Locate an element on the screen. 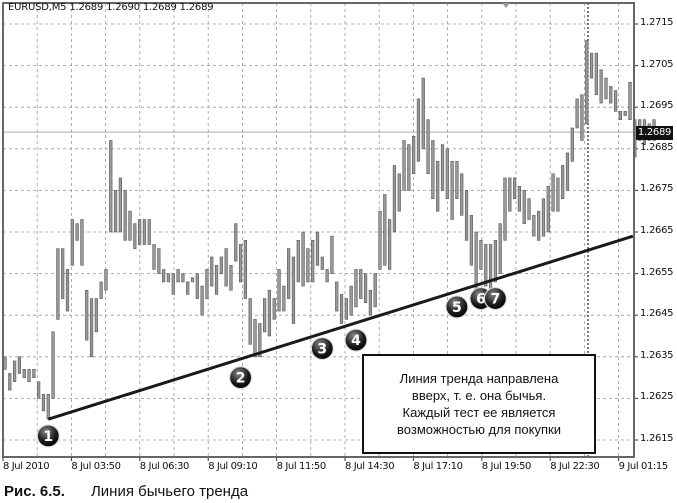 Image resolution: width=677 pixels, height=503 pixels. x-tick-label: 8 Jul 11:50 is located at coordinates (301, 466).